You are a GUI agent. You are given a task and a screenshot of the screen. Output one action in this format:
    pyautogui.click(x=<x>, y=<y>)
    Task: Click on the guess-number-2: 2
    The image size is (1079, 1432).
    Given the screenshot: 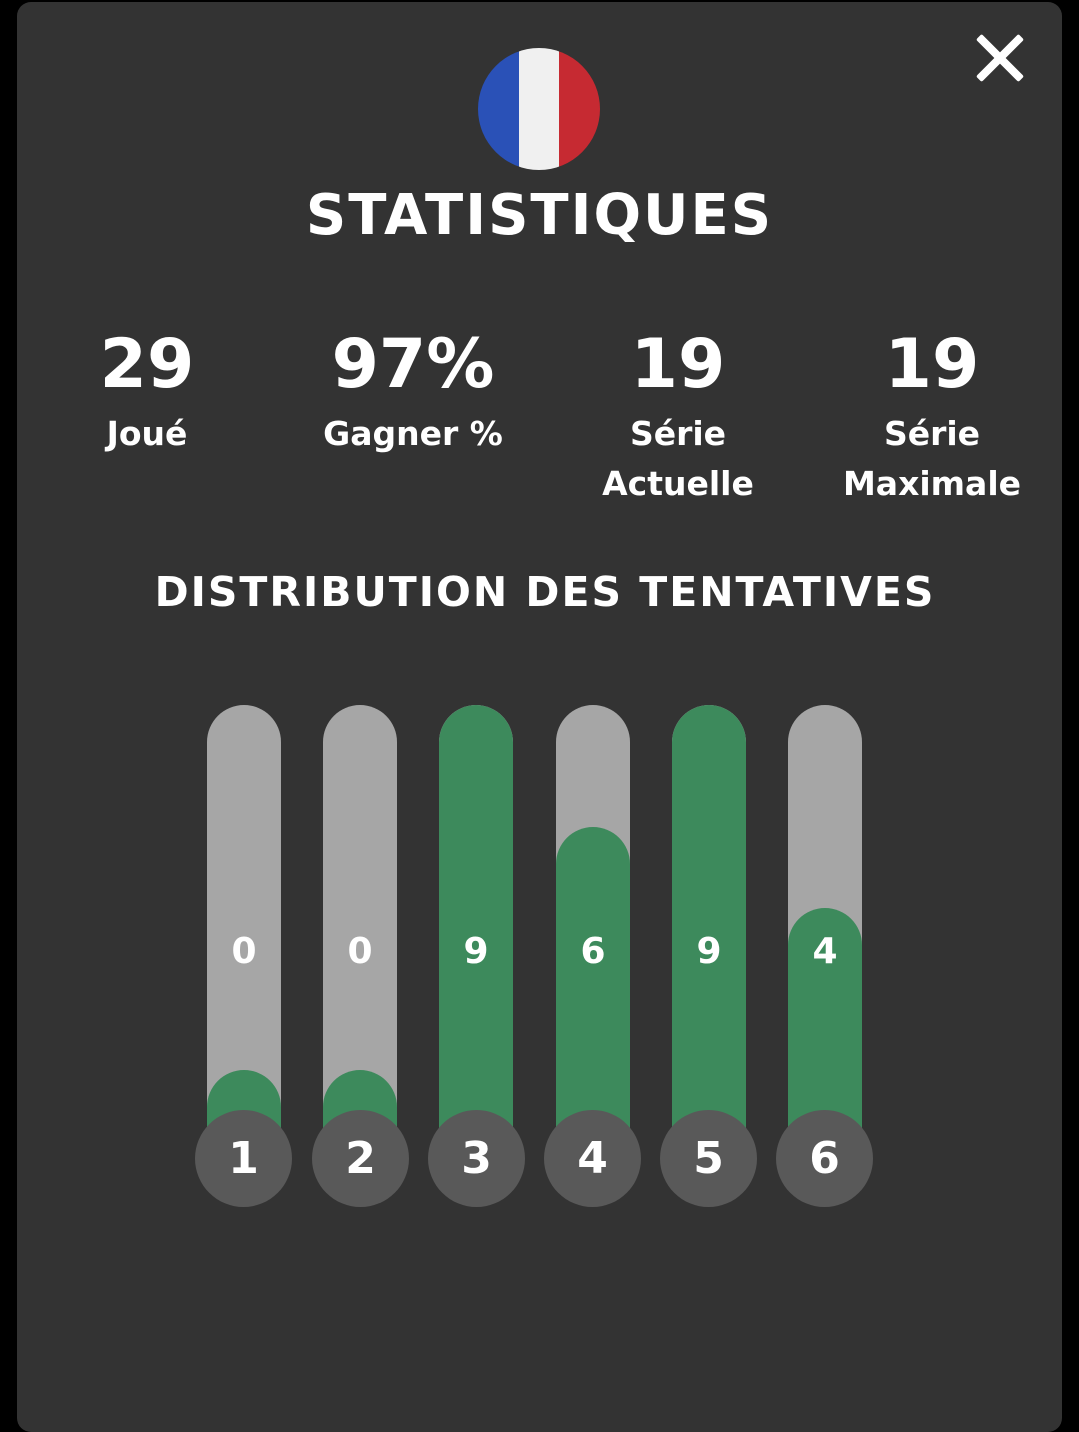 What is the action you would take?
    pyautogui.click(x=360, y=1158)
    